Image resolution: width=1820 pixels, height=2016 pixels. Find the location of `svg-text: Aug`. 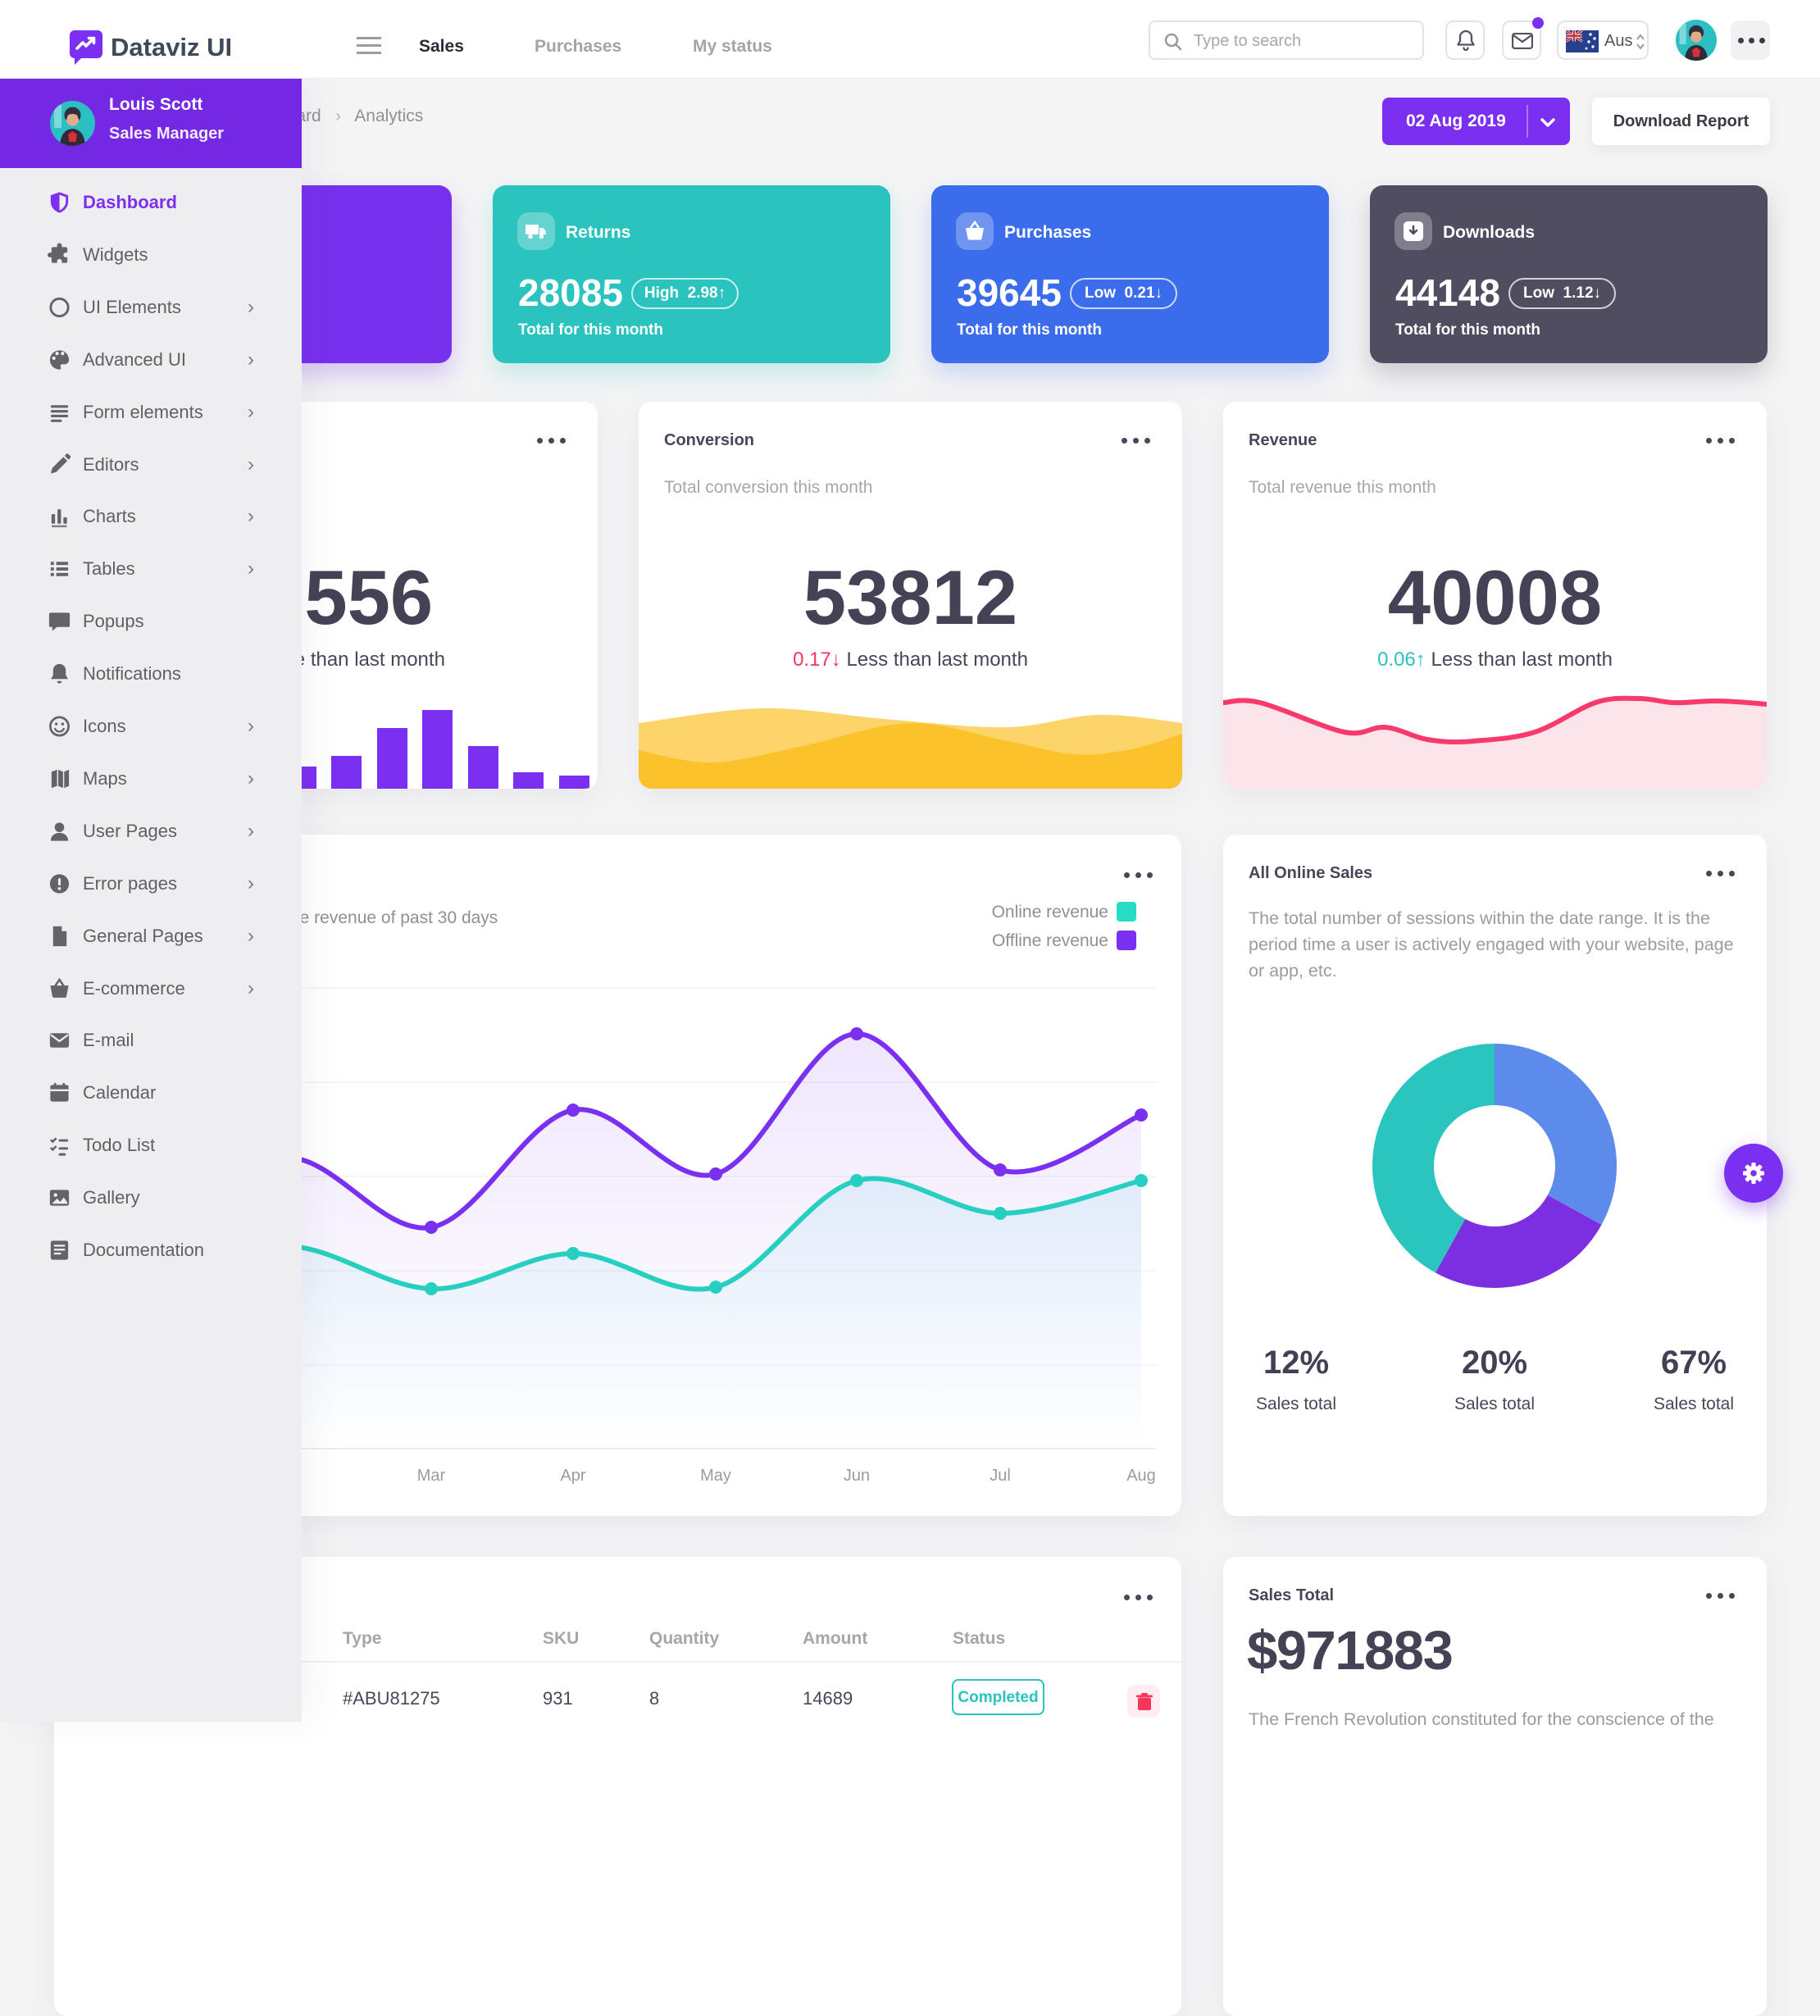

svg-text: Aug is located at coordinates (1141, 1476).